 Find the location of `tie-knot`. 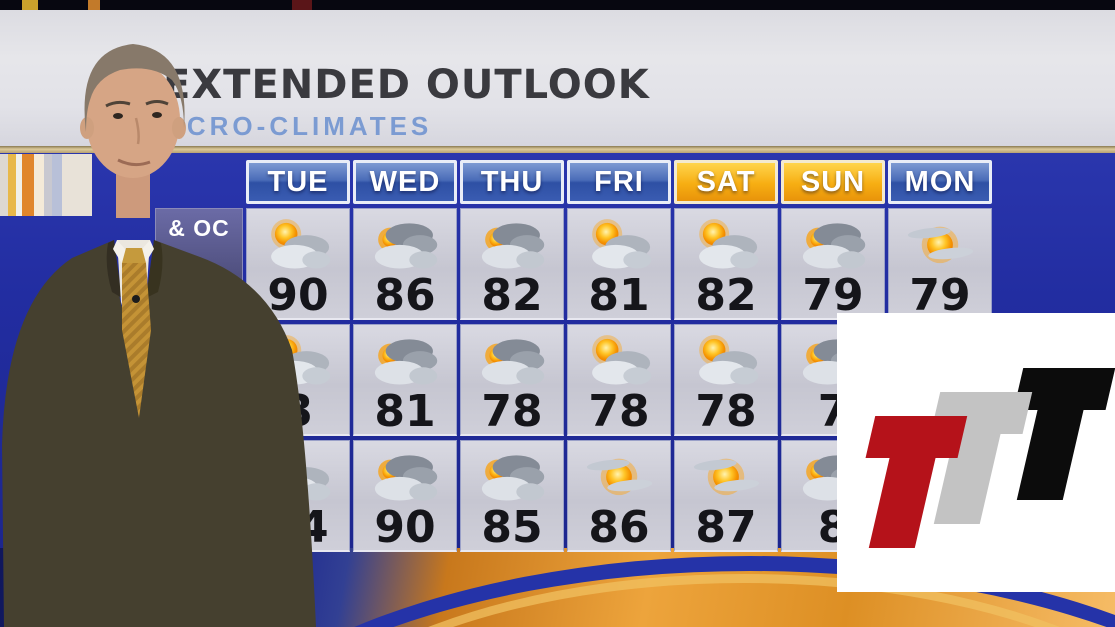

tie-knot is located at coordinates (134, 255).